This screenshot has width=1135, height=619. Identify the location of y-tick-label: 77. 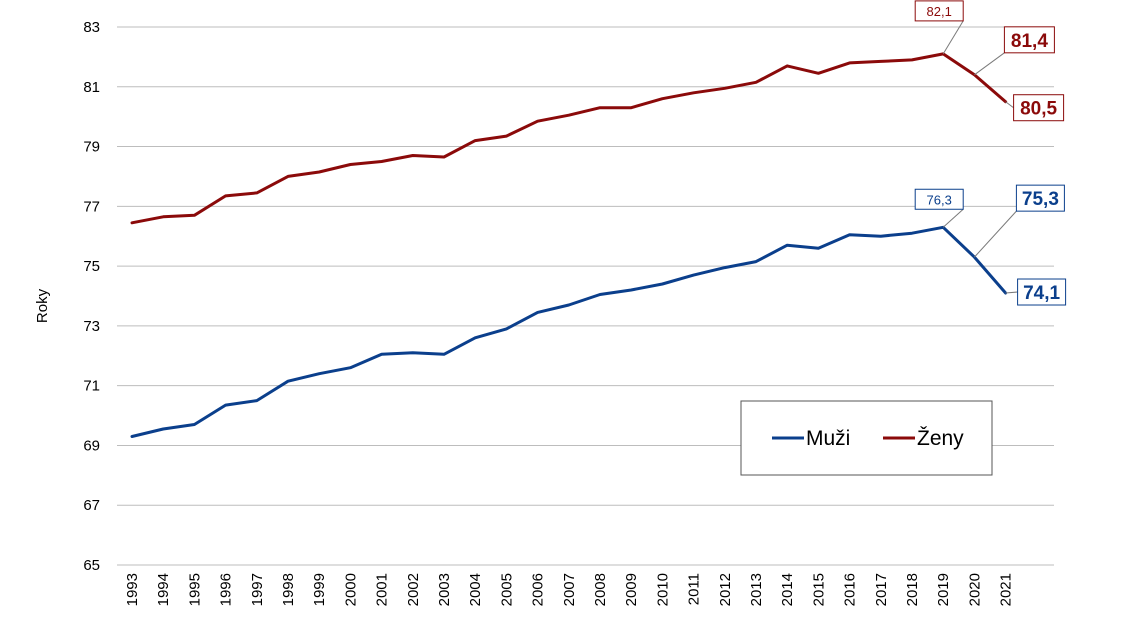
(91, 206).